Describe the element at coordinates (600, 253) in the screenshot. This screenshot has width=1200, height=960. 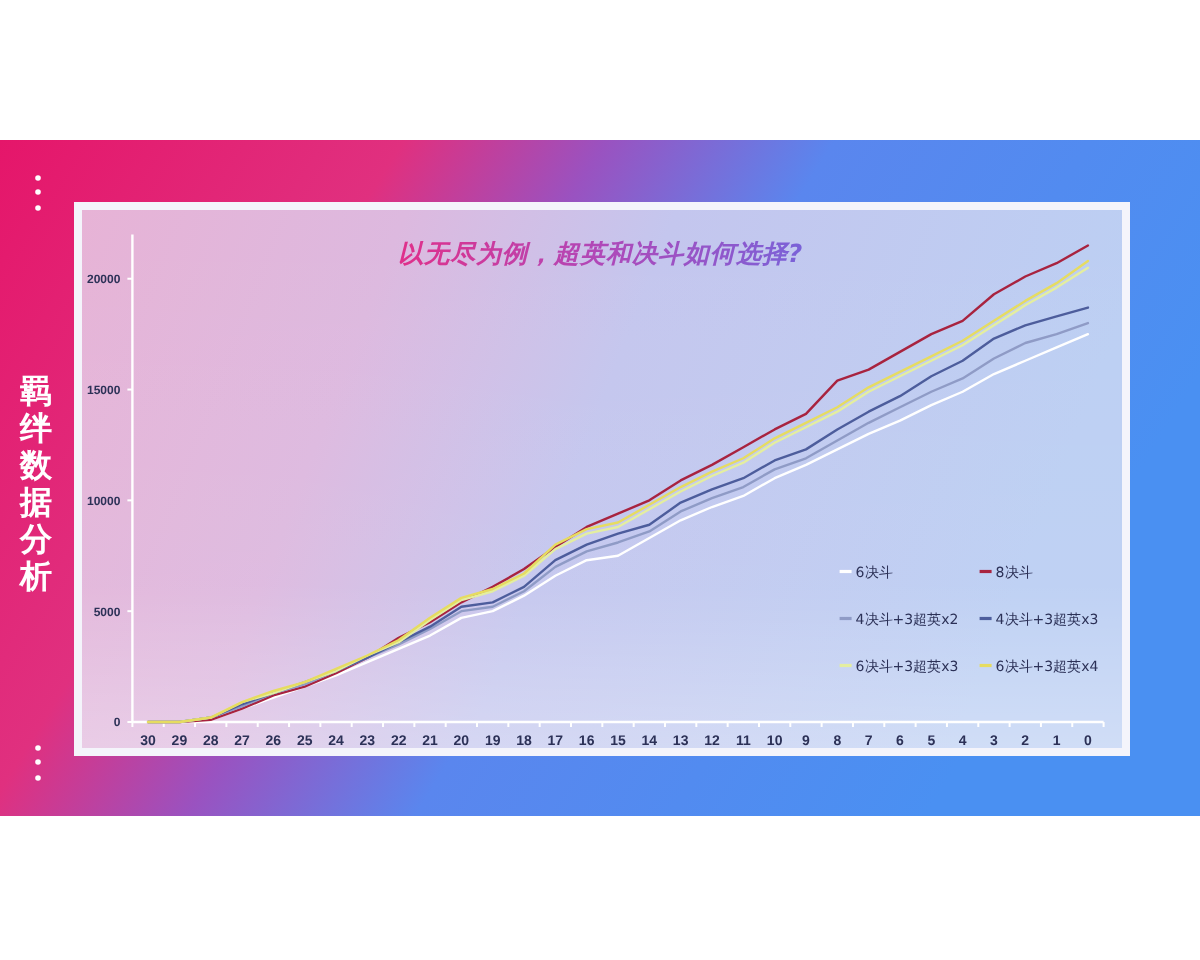
I see `title: 以无尽为例，超英和决斗如何选择?` at that location.